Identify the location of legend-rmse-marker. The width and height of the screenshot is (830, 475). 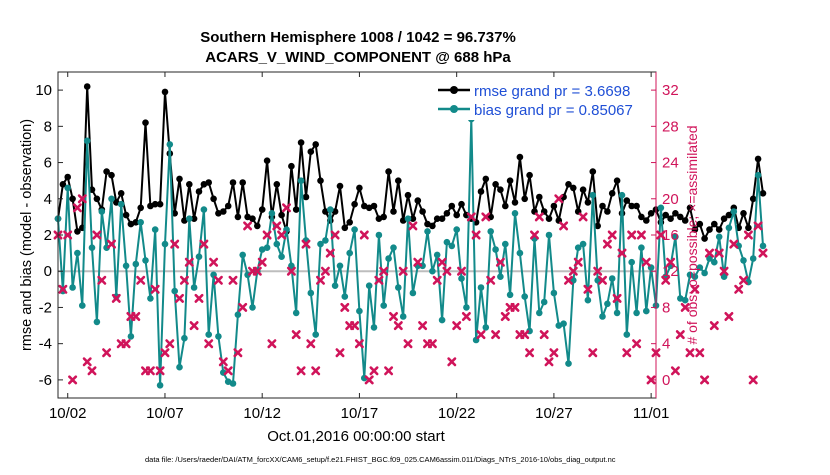
(454, 90).